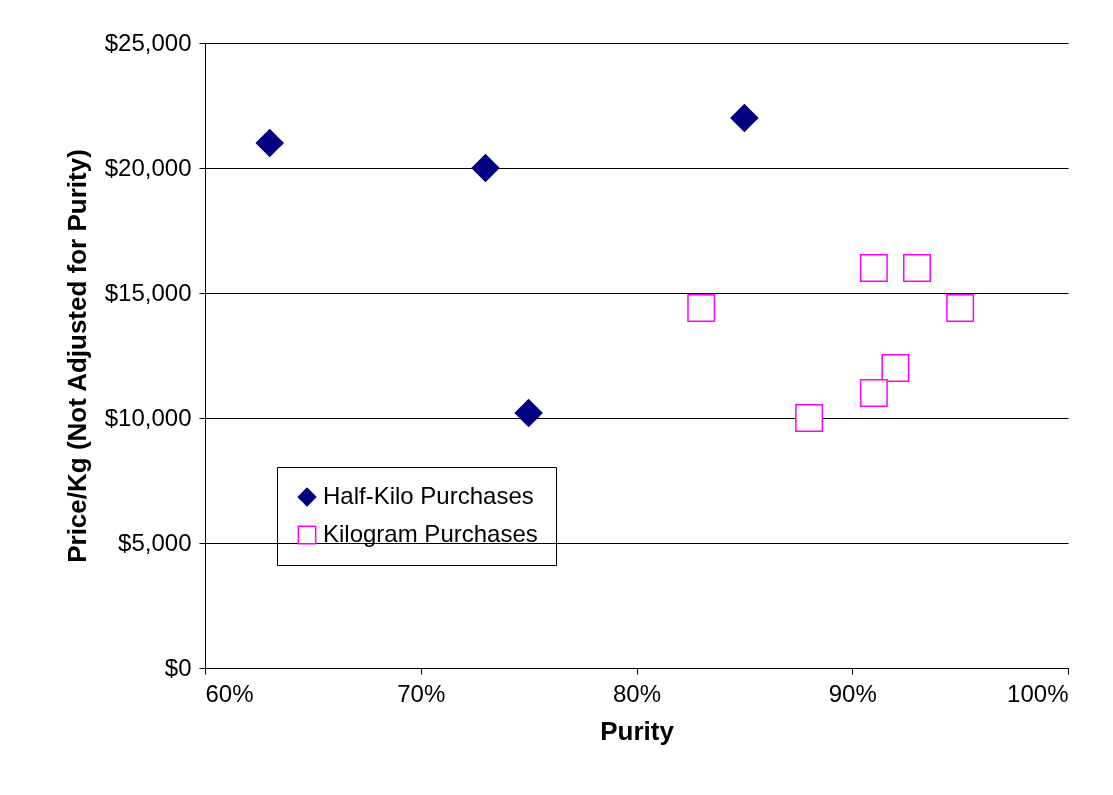 The image size is (1113, 795). What do you see at coordinates (421, 693) in the screenshot?
I see `x-tick-label: 70%` at bounding box center [421, 693].